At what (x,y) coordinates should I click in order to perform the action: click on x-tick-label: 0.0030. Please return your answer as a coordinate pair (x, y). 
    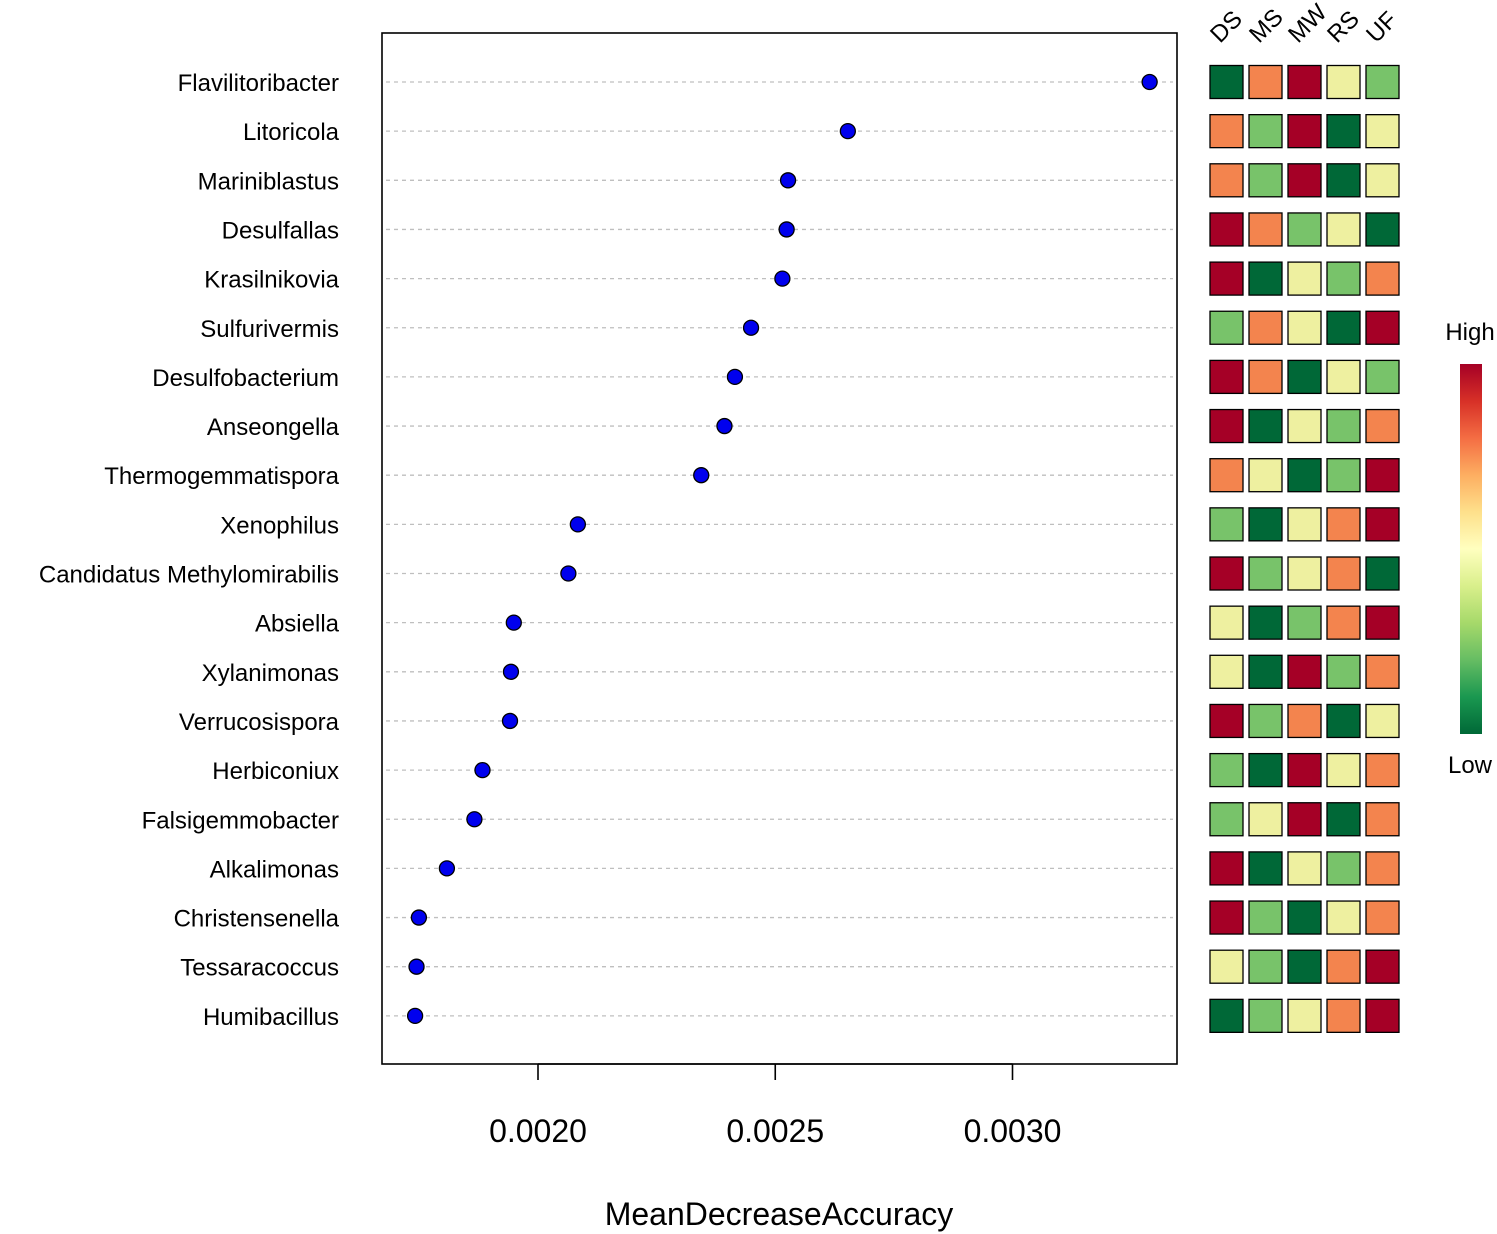
    Looking at the image, I should click on (1013, 1131).